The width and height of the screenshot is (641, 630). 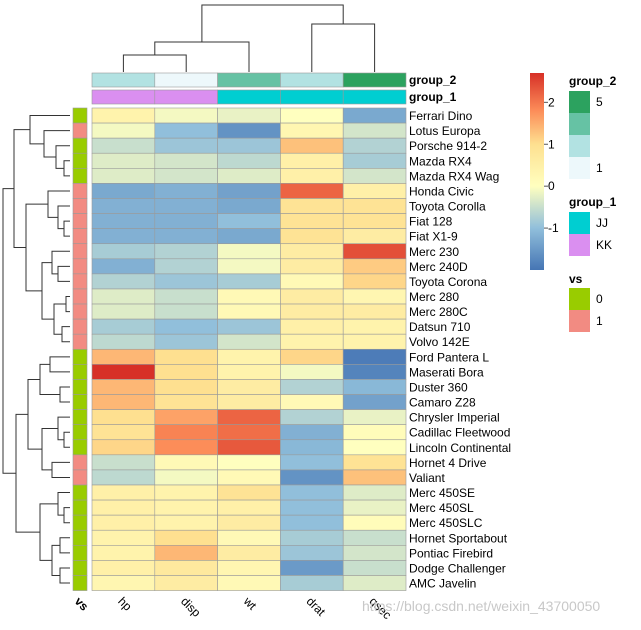 I want to click on color-scale-tick-label: -1, so click(x=553, y=228).